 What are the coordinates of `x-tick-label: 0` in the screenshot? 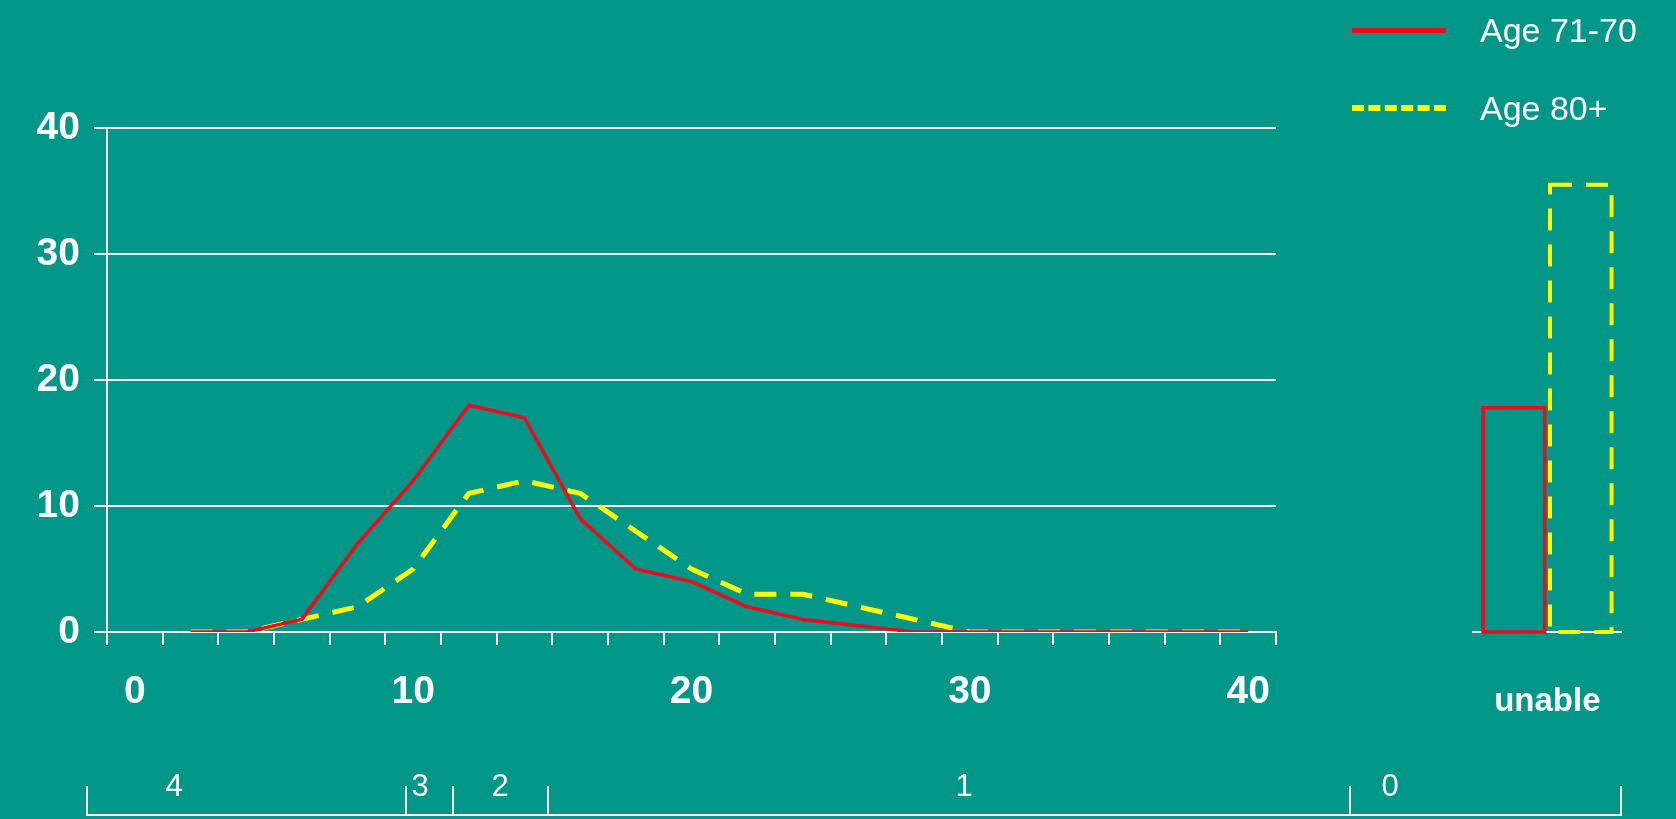 It's located at (134, 690).